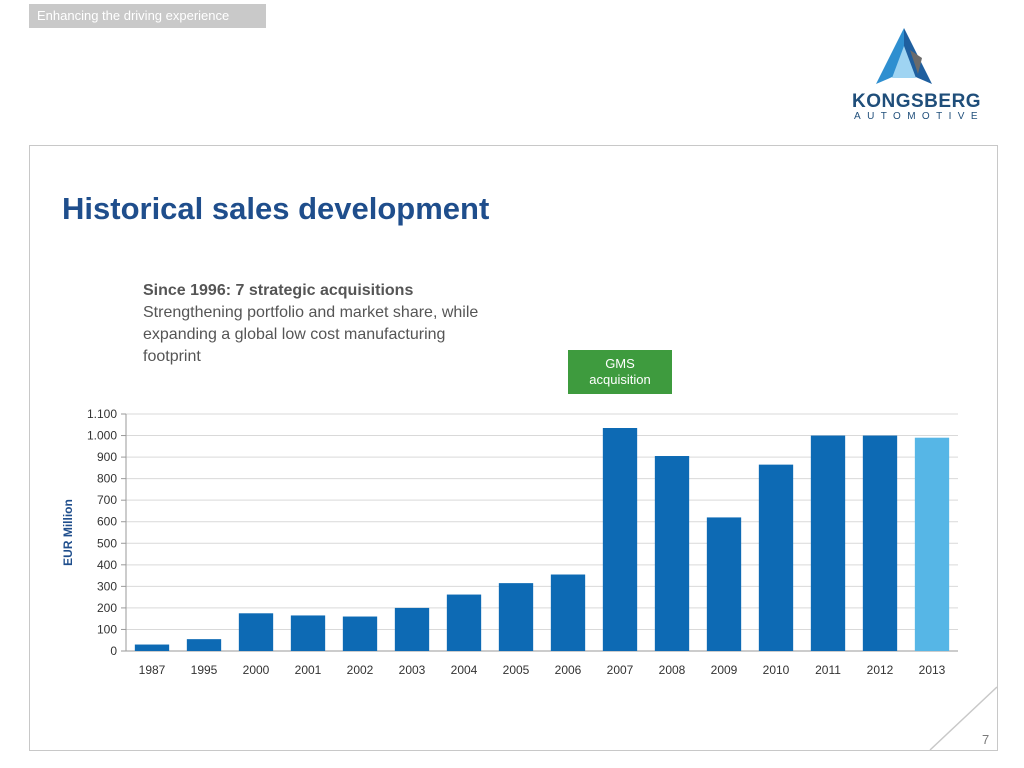 This screenshot has height=768, width=1024. I want to click on bar-2010, so click(776, 557).